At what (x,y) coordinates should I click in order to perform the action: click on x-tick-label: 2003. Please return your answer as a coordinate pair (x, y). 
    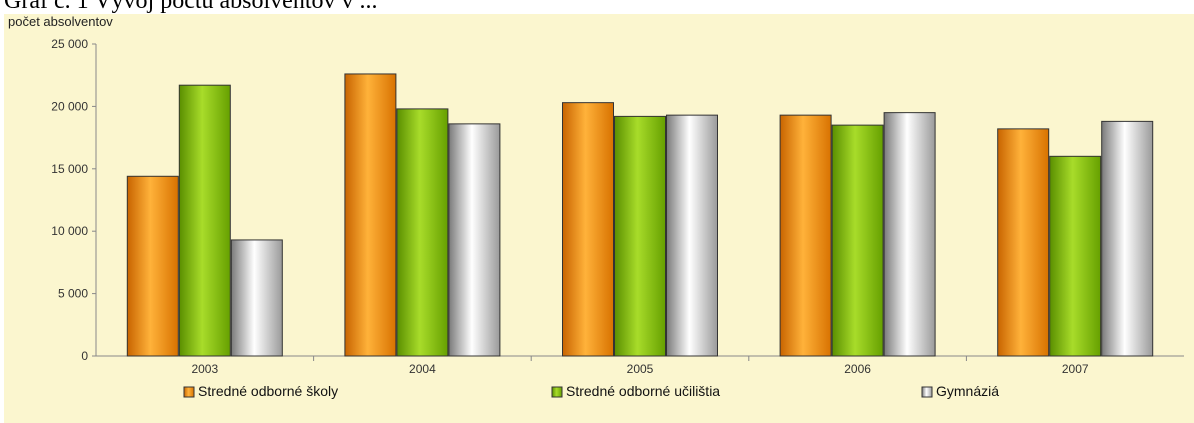
    Looking at the image, I should click on (204, 369).